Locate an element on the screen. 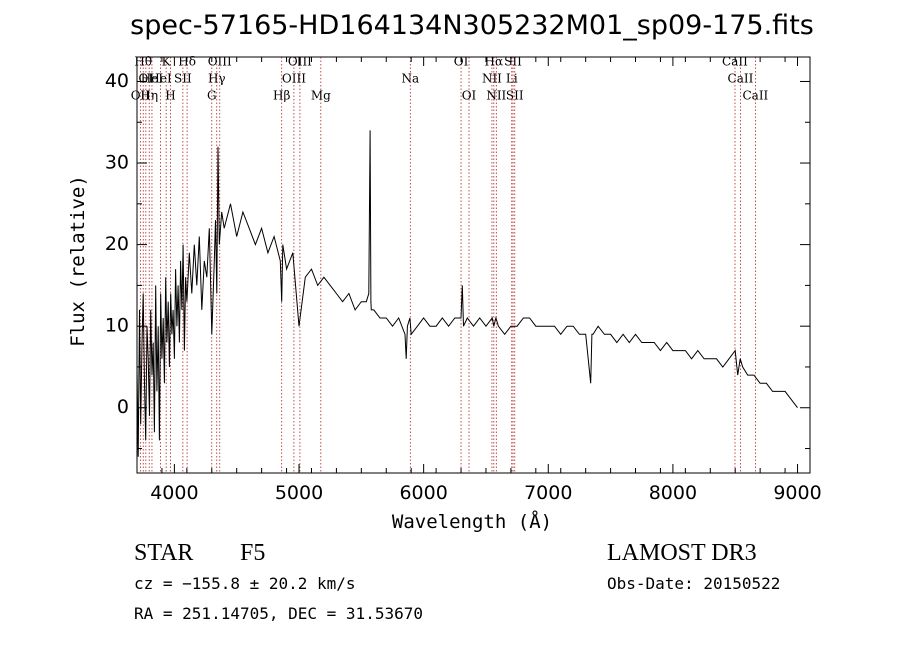 The image size is (900, 649). spectral-line-label: K is located at coordinates (167, 62).